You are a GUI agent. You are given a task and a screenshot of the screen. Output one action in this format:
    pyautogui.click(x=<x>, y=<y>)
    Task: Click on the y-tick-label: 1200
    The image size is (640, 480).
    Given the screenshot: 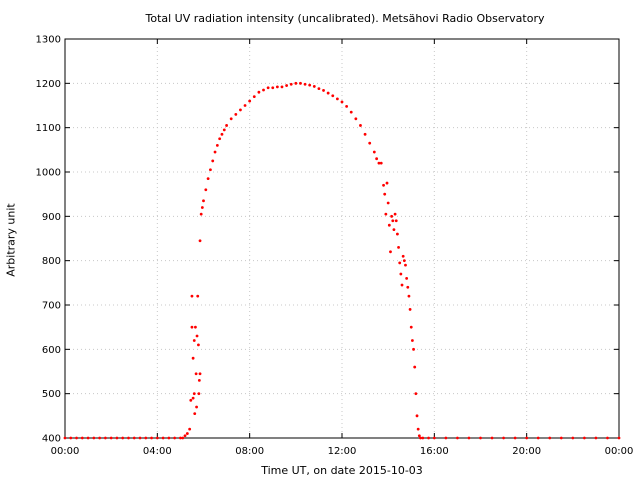 What is the action you would take?
    pyautogui.click(x=48, y=84)
    